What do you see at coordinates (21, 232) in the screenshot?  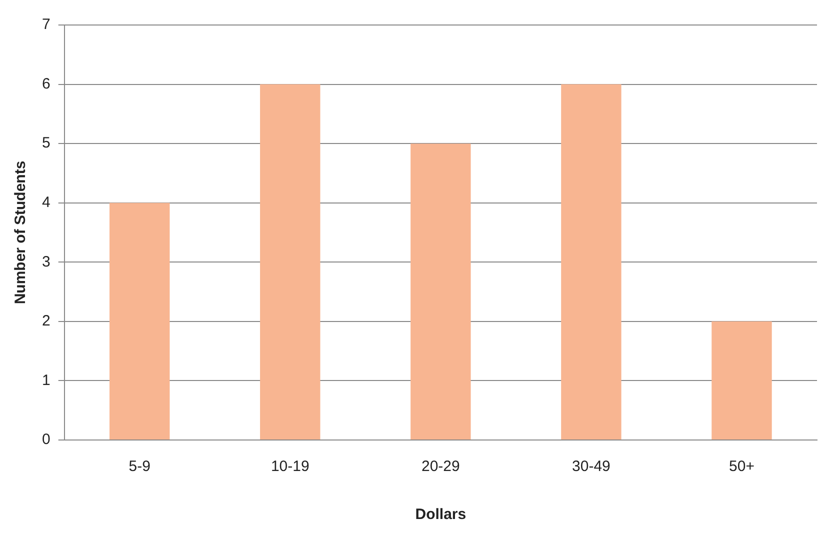 I see `y-axis-title: Number of Students` at bounding box center [21, 232].